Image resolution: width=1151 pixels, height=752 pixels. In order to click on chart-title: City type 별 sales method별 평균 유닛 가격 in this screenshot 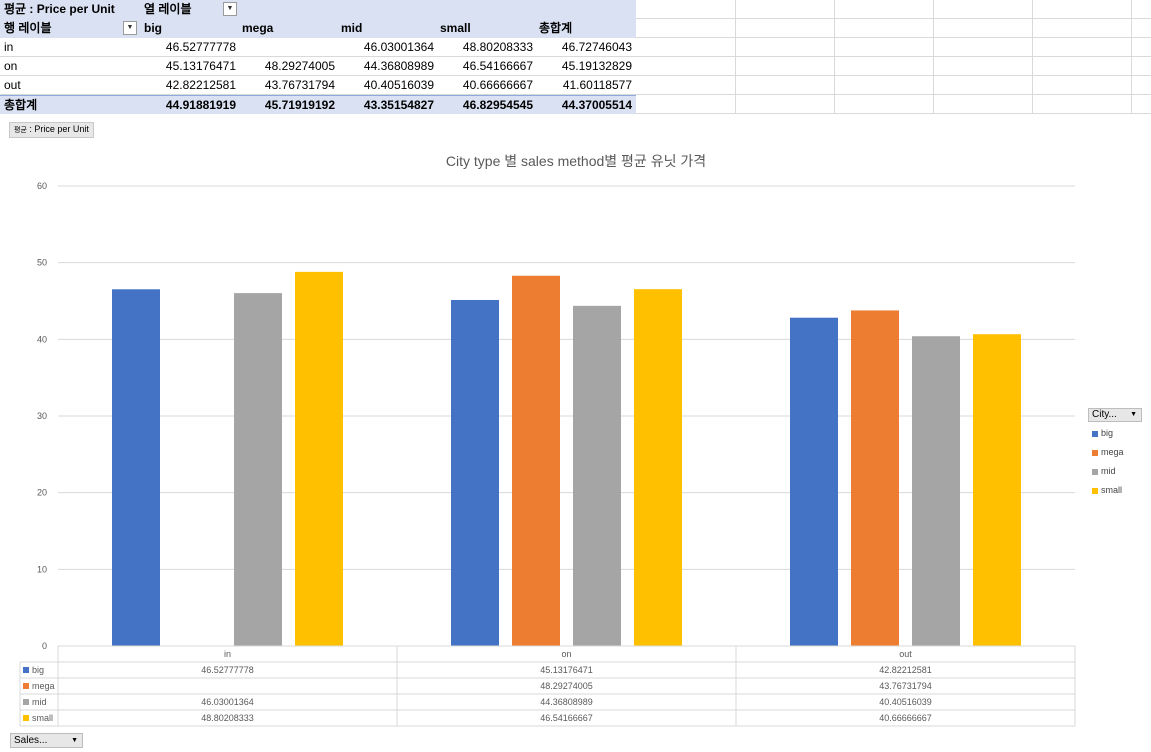, I will do `click(576, 161)`.